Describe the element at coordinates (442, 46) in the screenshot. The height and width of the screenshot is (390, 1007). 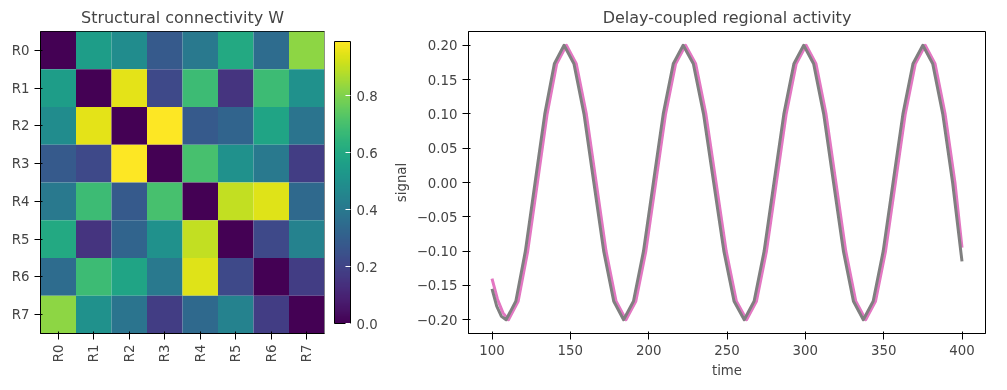
I see `y-tick-label: 0.20` at that location.